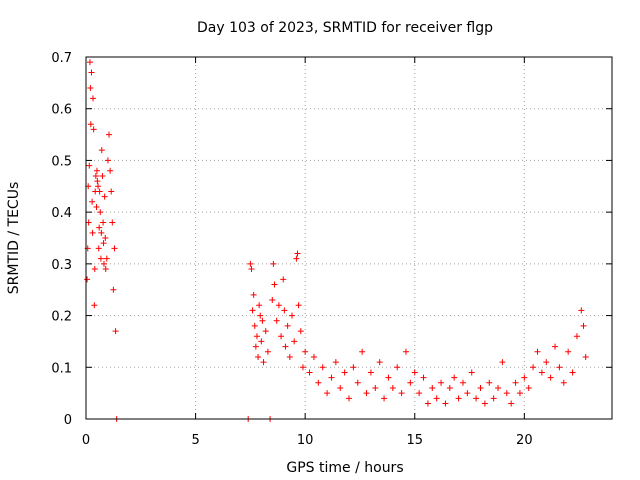 The image size is (640, 480). I want to click on x-tick-label: 10, so click(305, 440).